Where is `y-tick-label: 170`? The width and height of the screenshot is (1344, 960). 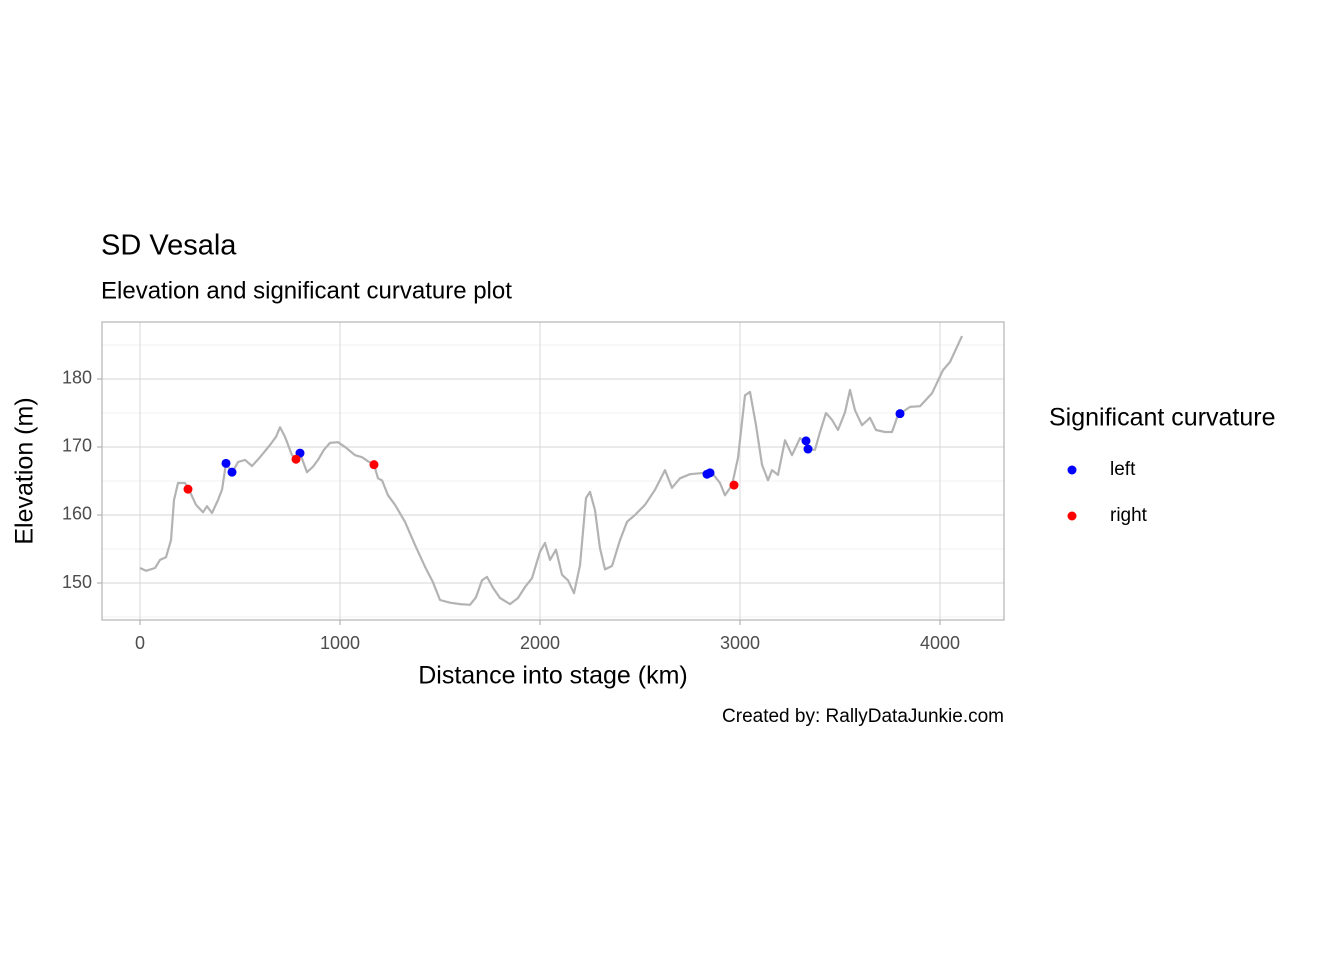
y-tick-label: 170 is located at coordinates (77, 446).